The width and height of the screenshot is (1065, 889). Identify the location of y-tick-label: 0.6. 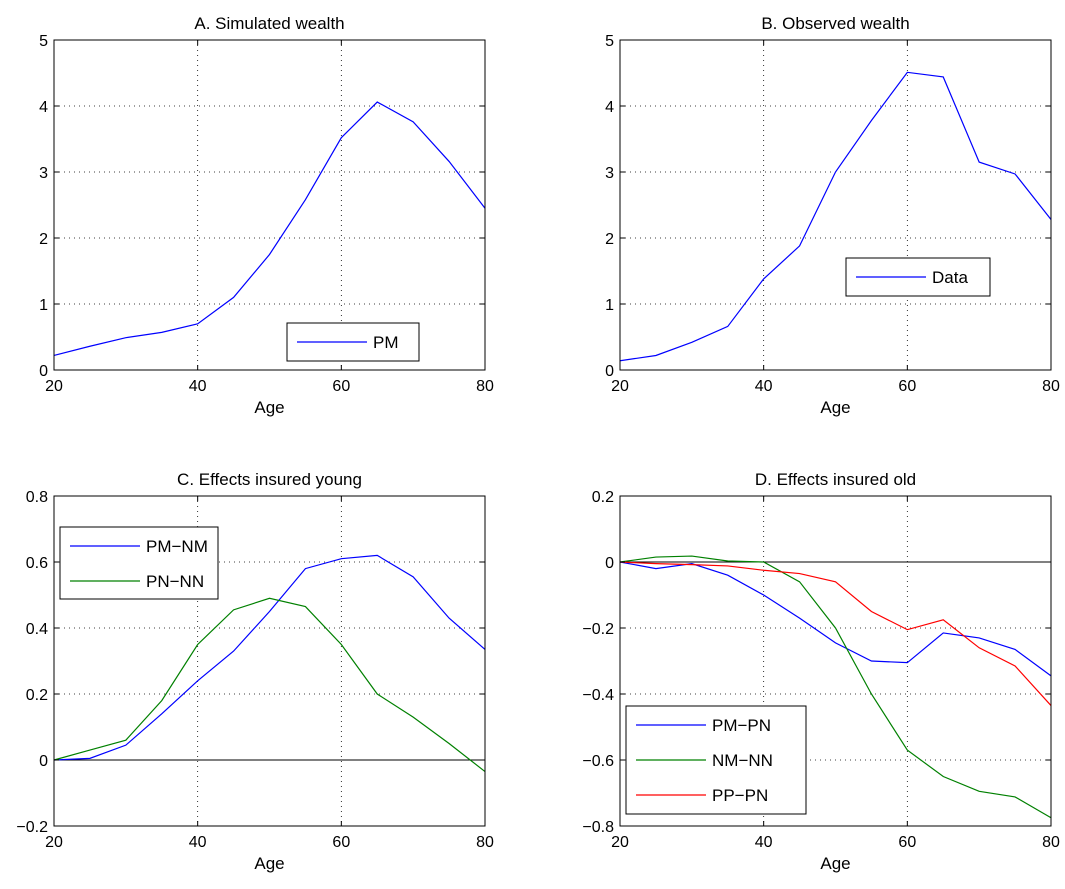
(37, 563).